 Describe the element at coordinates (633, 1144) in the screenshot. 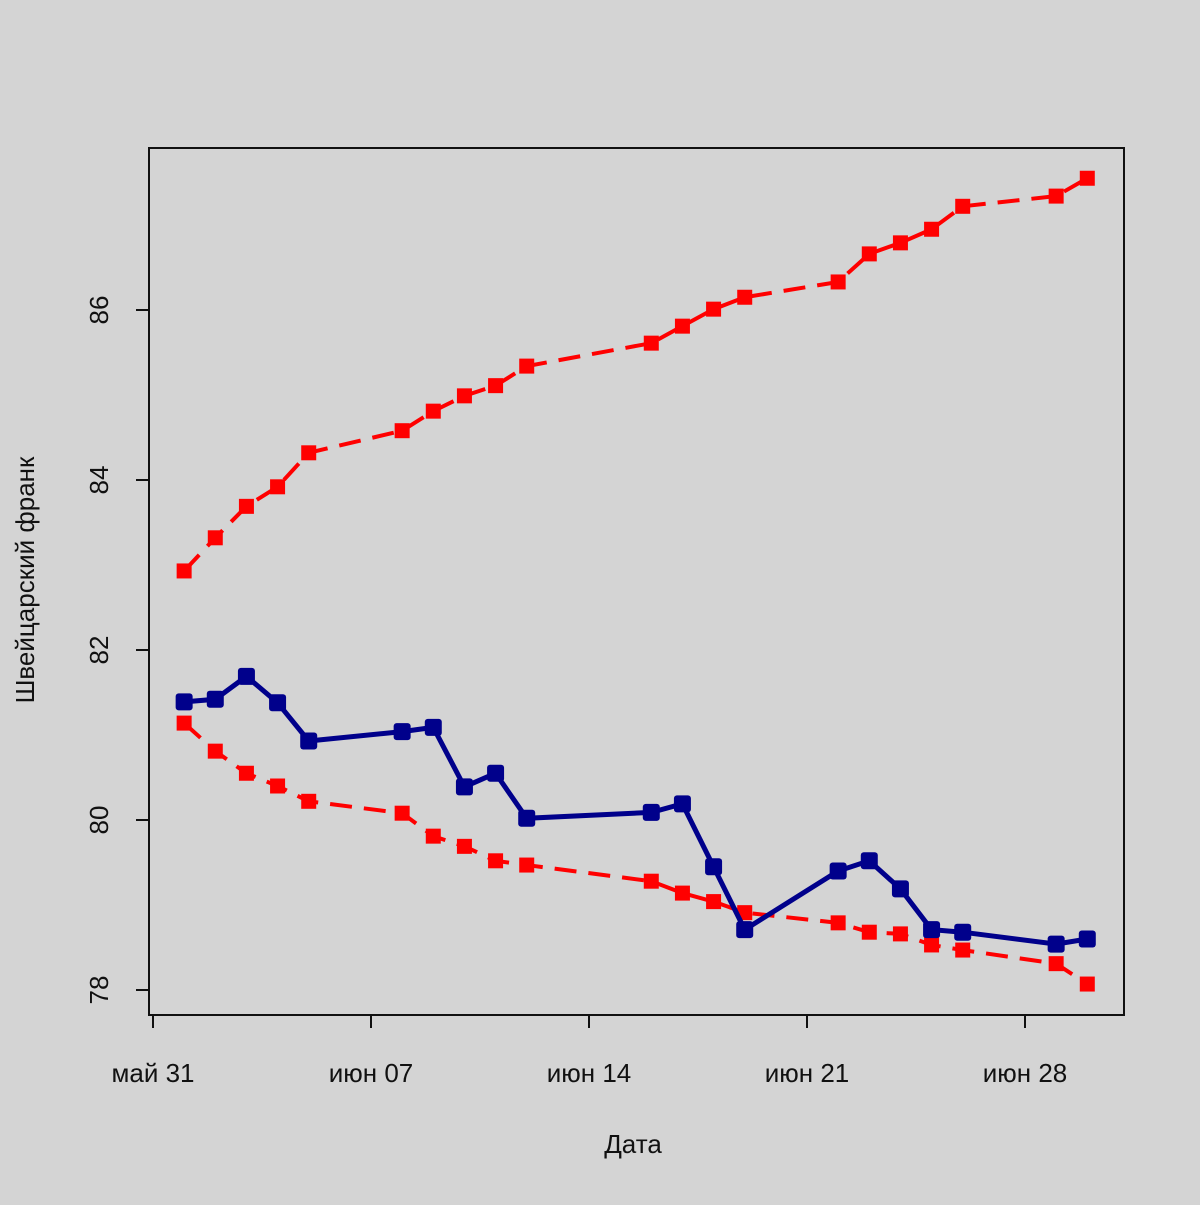

I see `x-axis-label: Дата` at that location.